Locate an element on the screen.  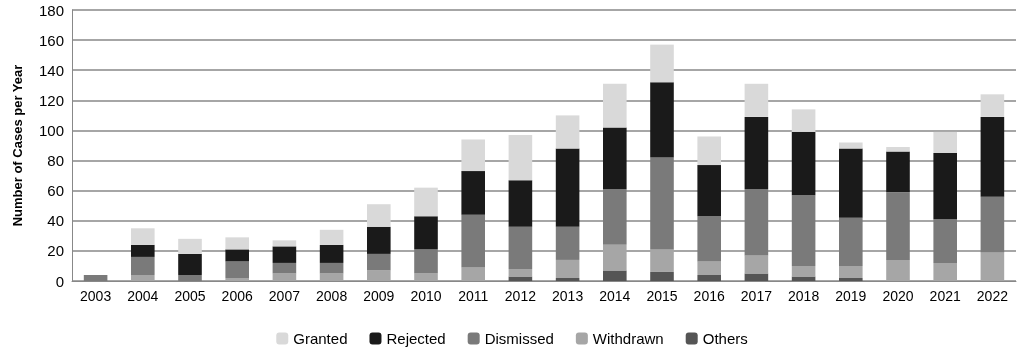
x-tick-label: 2015 is located at coordinates (662, 296).